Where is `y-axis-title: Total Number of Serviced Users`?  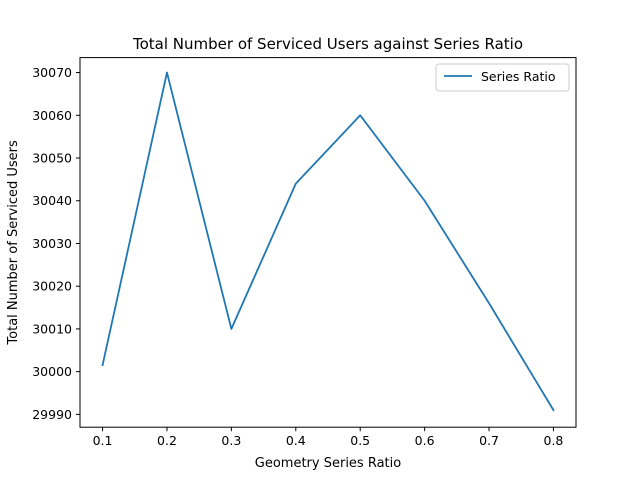
y-axis-title: Total Number of Serviced Users is located at coordinates (13, 243).